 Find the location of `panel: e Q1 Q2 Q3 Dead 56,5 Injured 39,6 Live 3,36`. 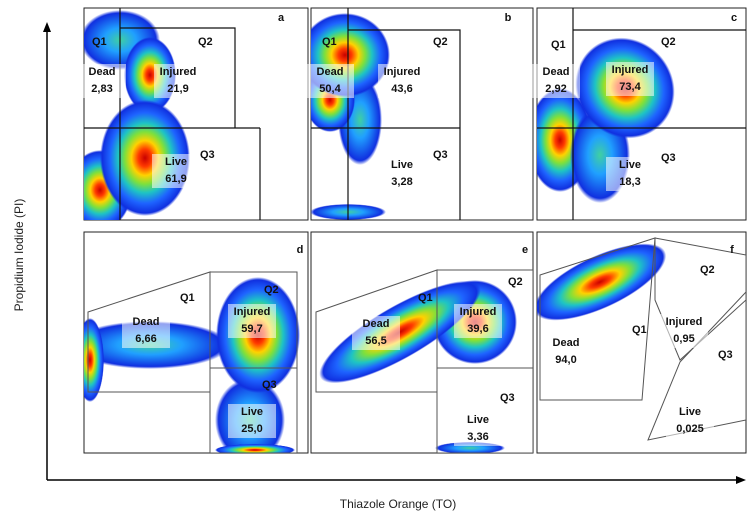

panel: e Q1 Q2 Q3 Dead 56,5 Injured 39,6 Live 3,36 is located at coordinates (422, 342).